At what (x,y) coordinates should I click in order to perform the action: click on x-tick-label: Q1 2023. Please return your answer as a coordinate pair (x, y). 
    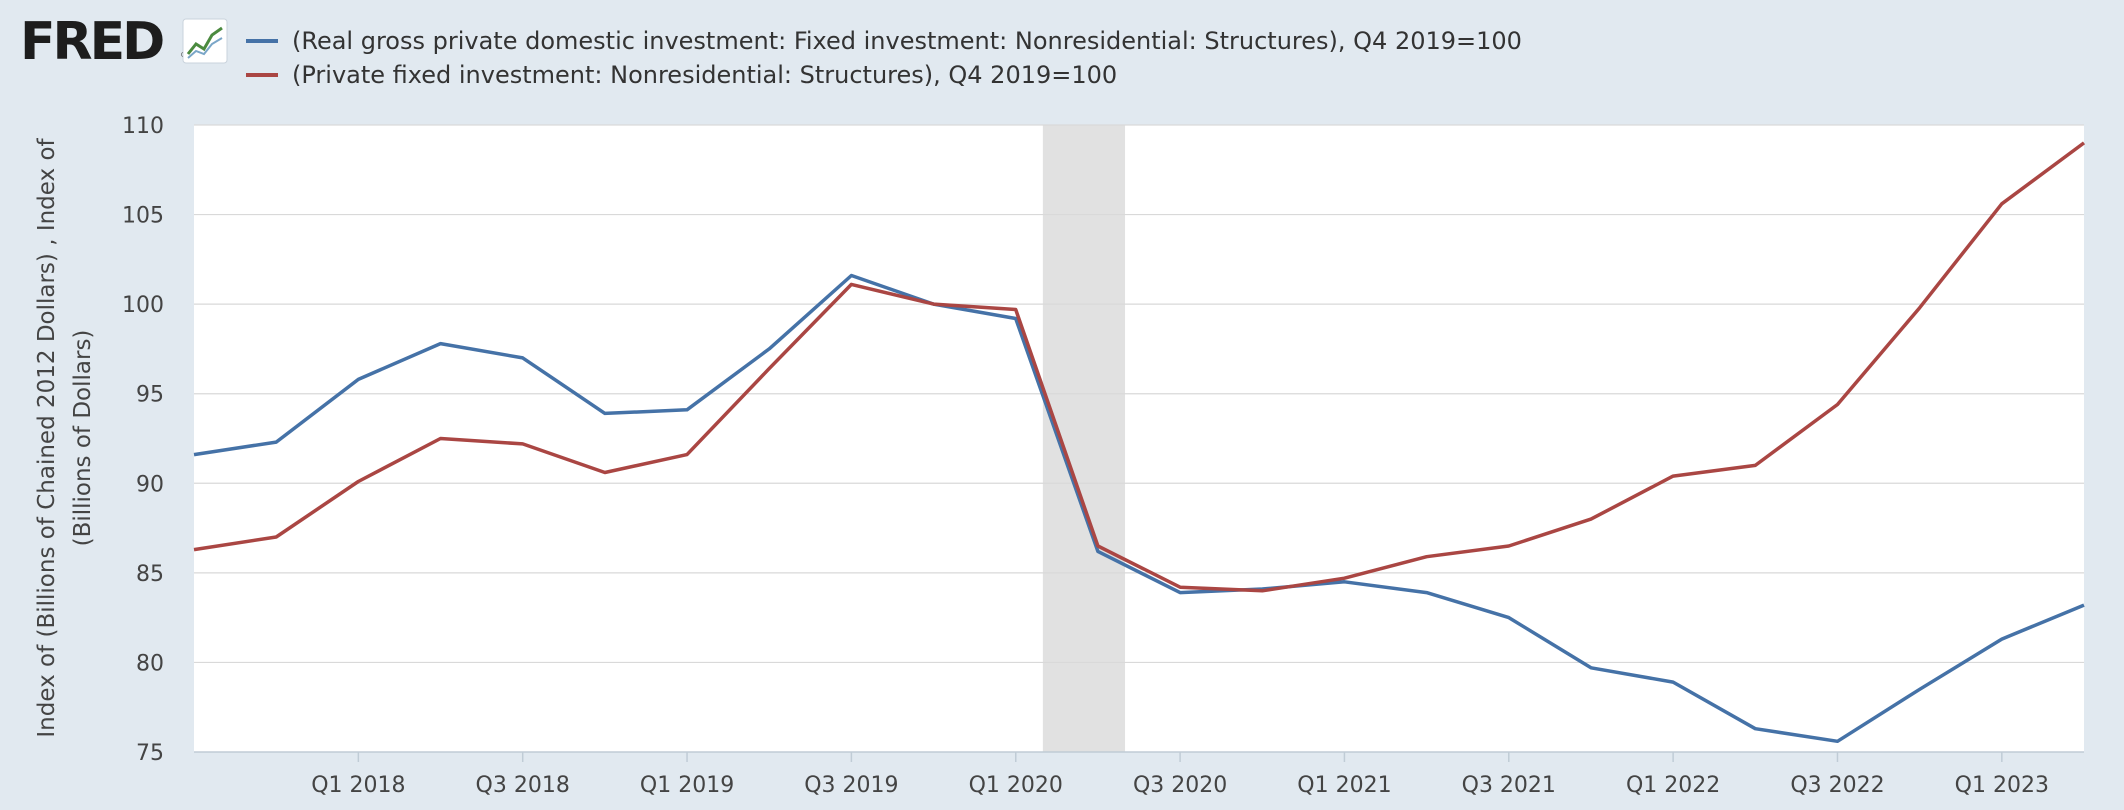
    Looking at the image, I should click on (2002, 785).